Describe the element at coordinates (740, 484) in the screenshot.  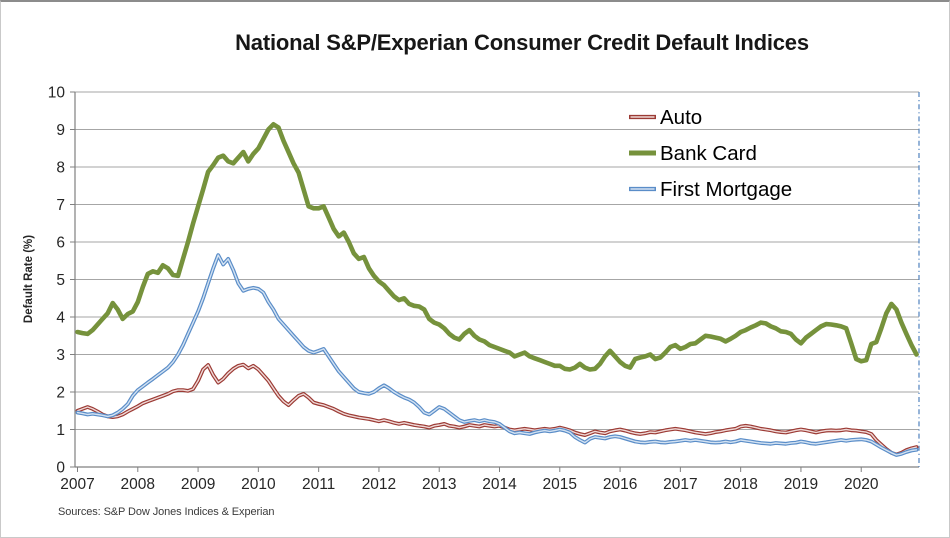
I see `x-tick-label: 2018` at that location.